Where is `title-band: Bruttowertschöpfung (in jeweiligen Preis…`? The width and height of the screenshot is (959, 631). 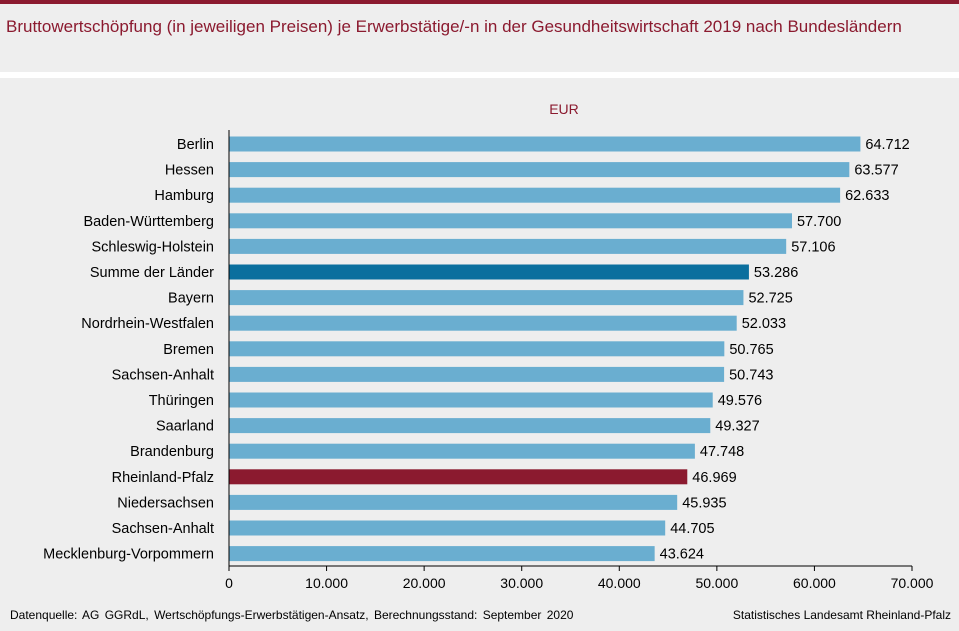 title-band: Bruttowertschöpfung (in jeweiligen Preis… is located at coordinates (479, 38).